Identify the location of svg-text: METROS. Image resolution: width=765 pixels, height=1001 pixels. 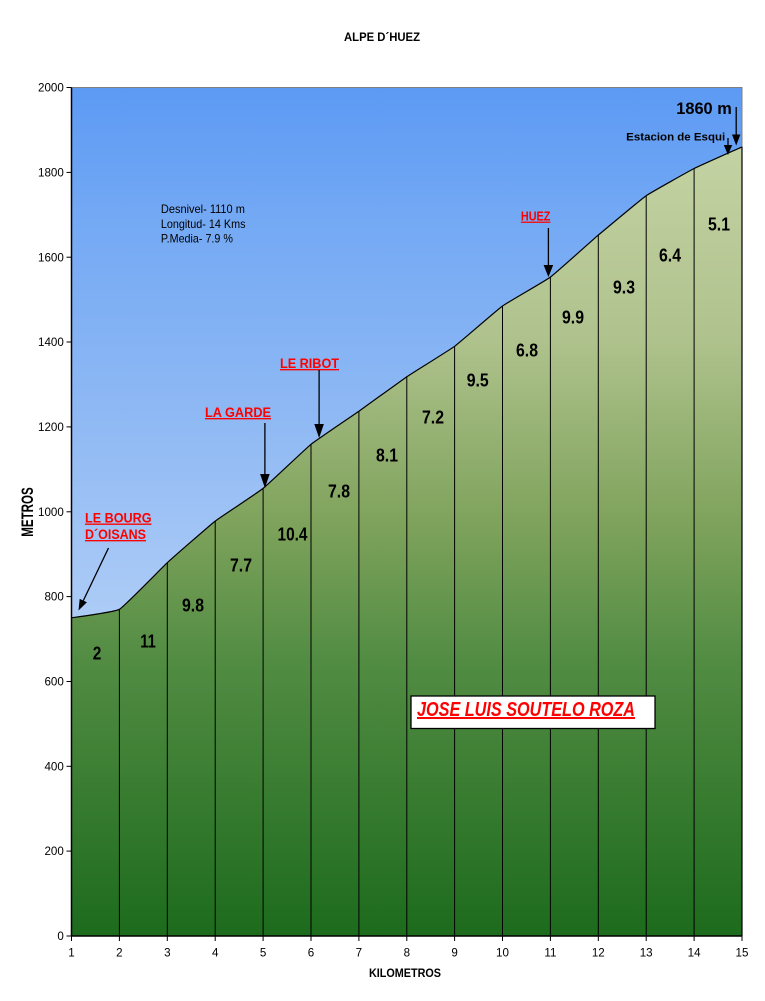
(27, 512).